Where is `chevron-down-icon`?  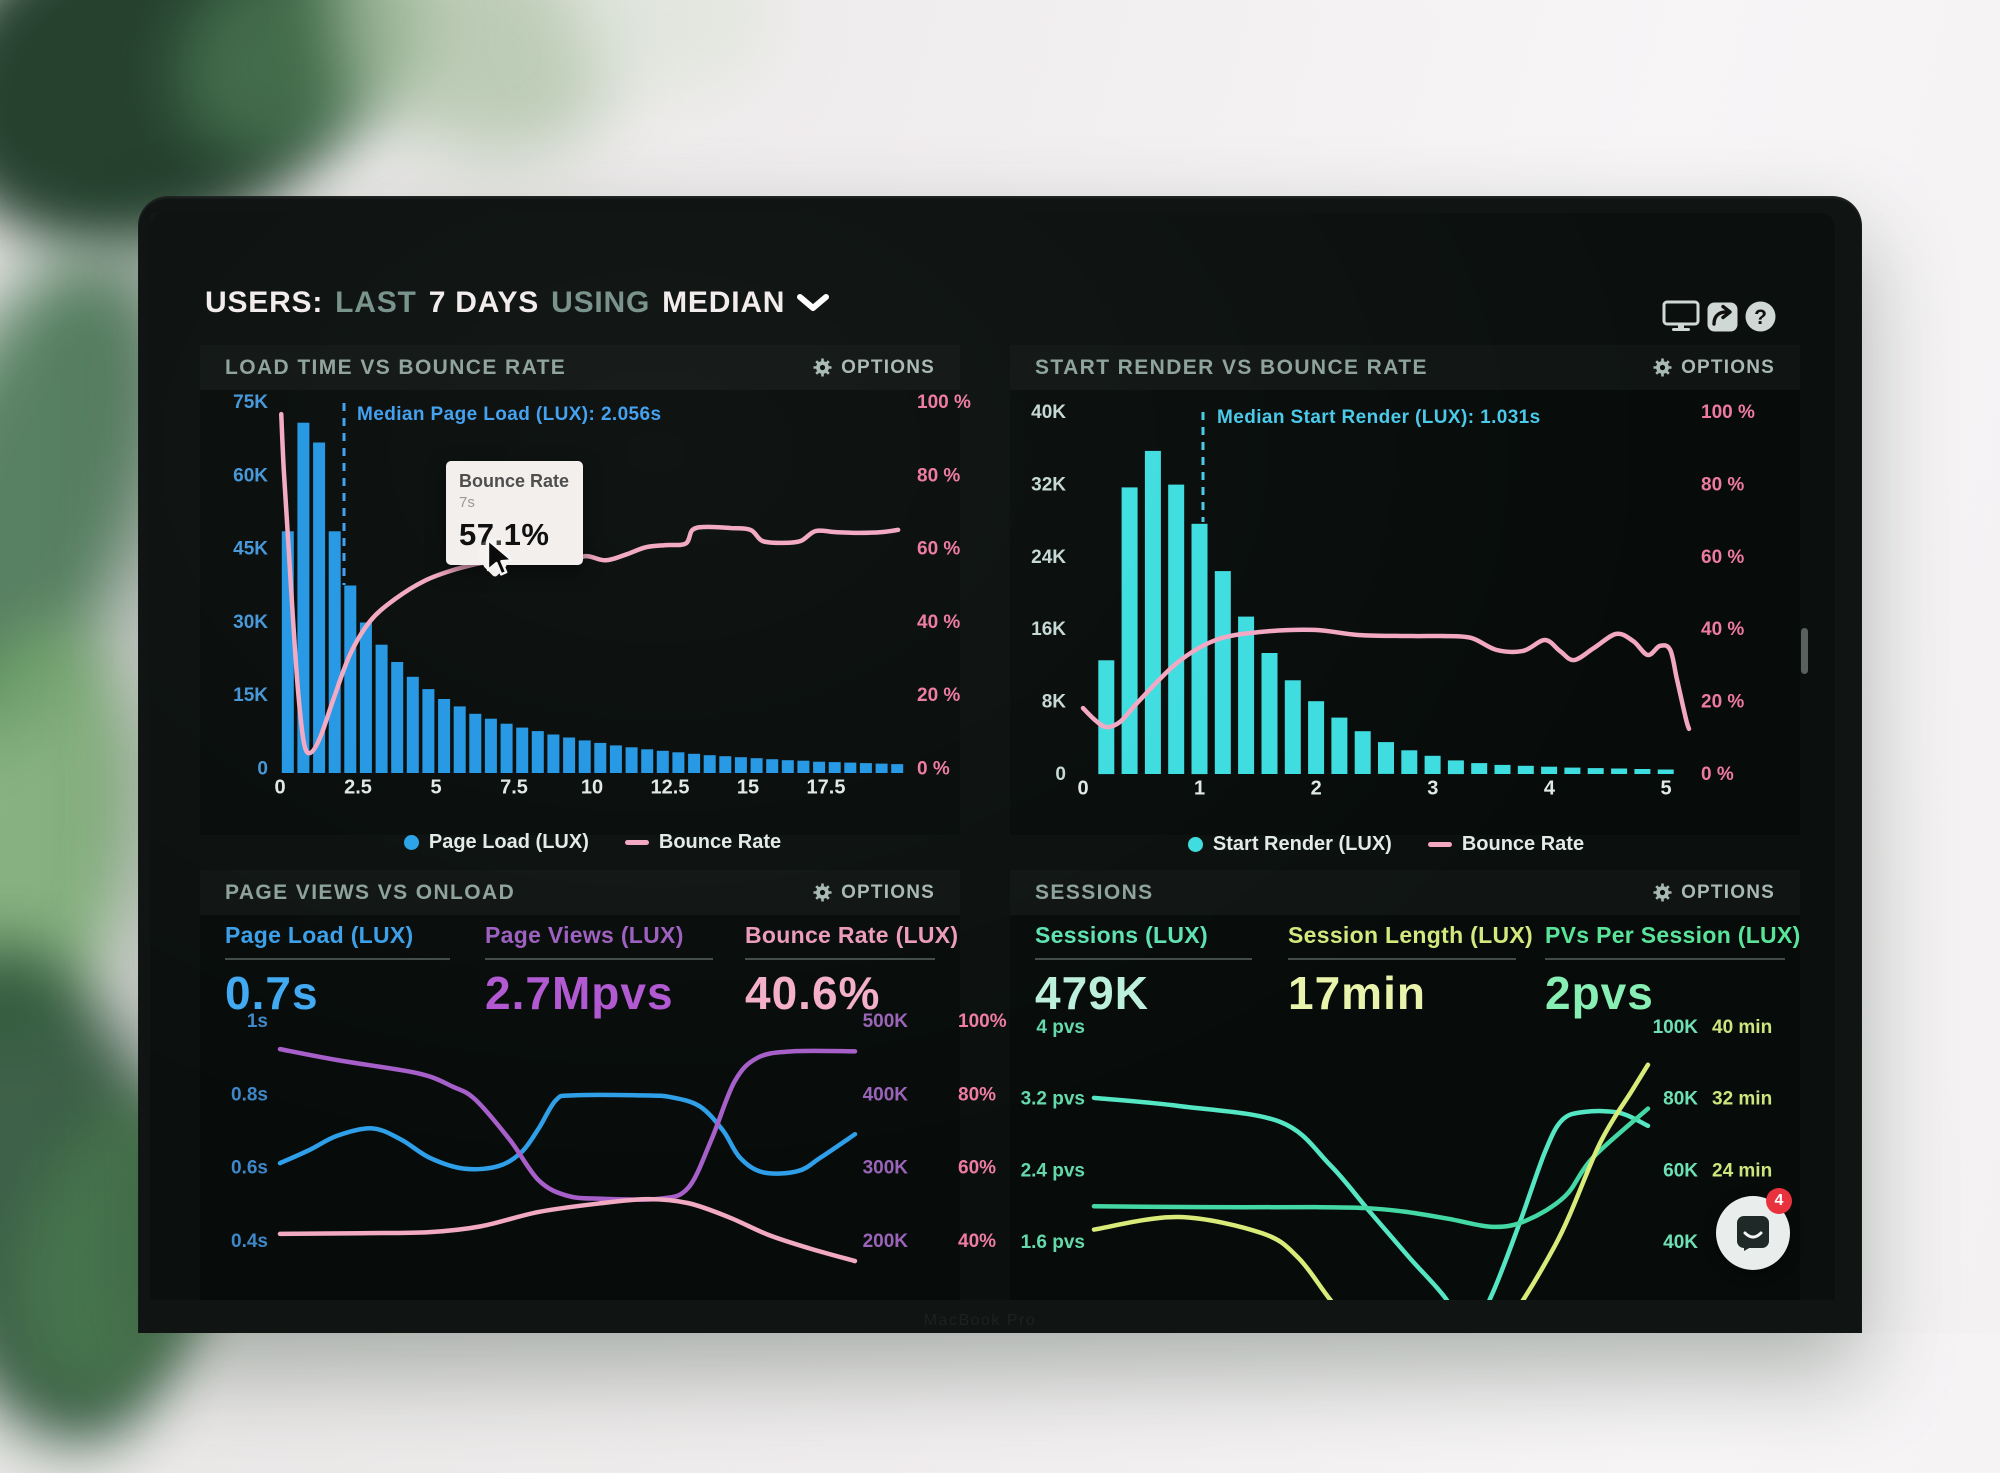 chevron-down-icon is located at coordinates (813, 302).